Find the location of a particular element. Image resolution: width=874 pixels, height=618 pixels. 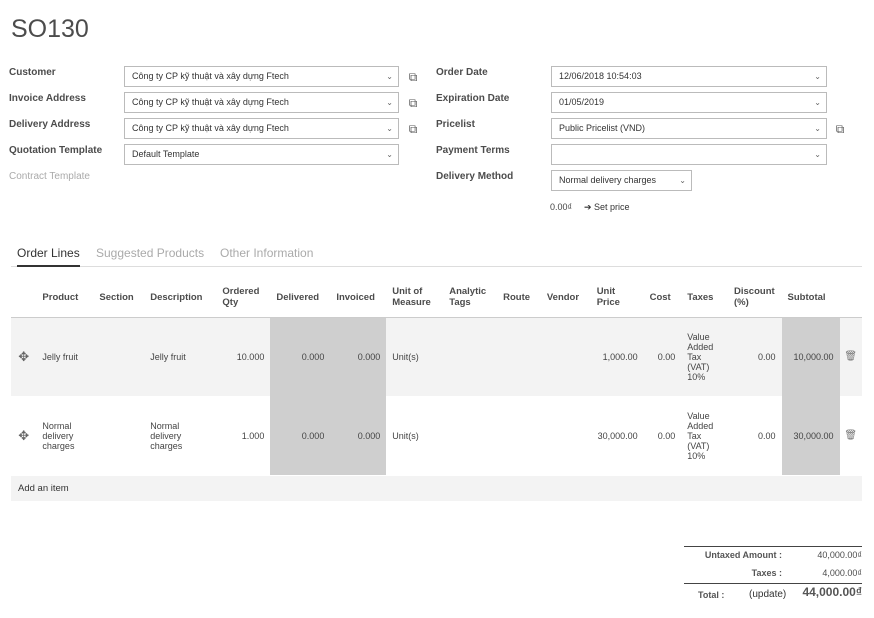

total-label: Total : is located at coordinates (711, 595).